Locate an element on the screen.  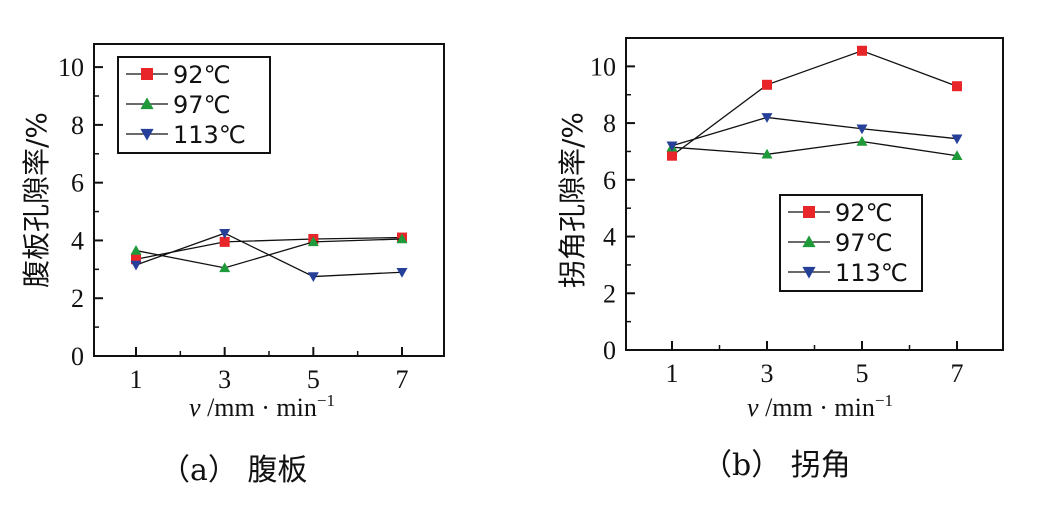
panel-caption: （b） 拐角 is located at coordinates (776, 465).